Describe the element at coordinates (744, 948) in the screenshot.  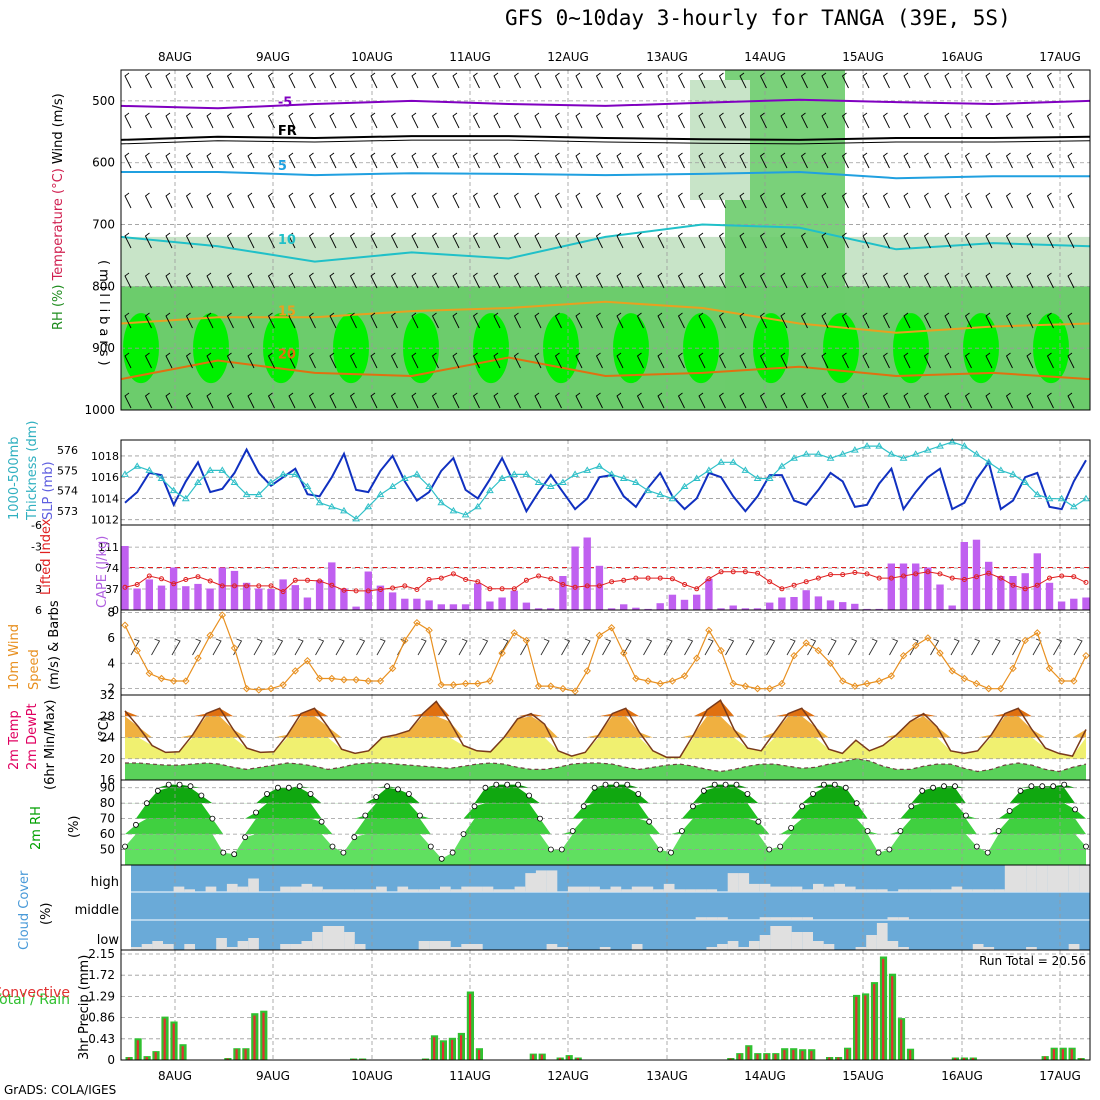
I see `cloud-low-bar` at that location.